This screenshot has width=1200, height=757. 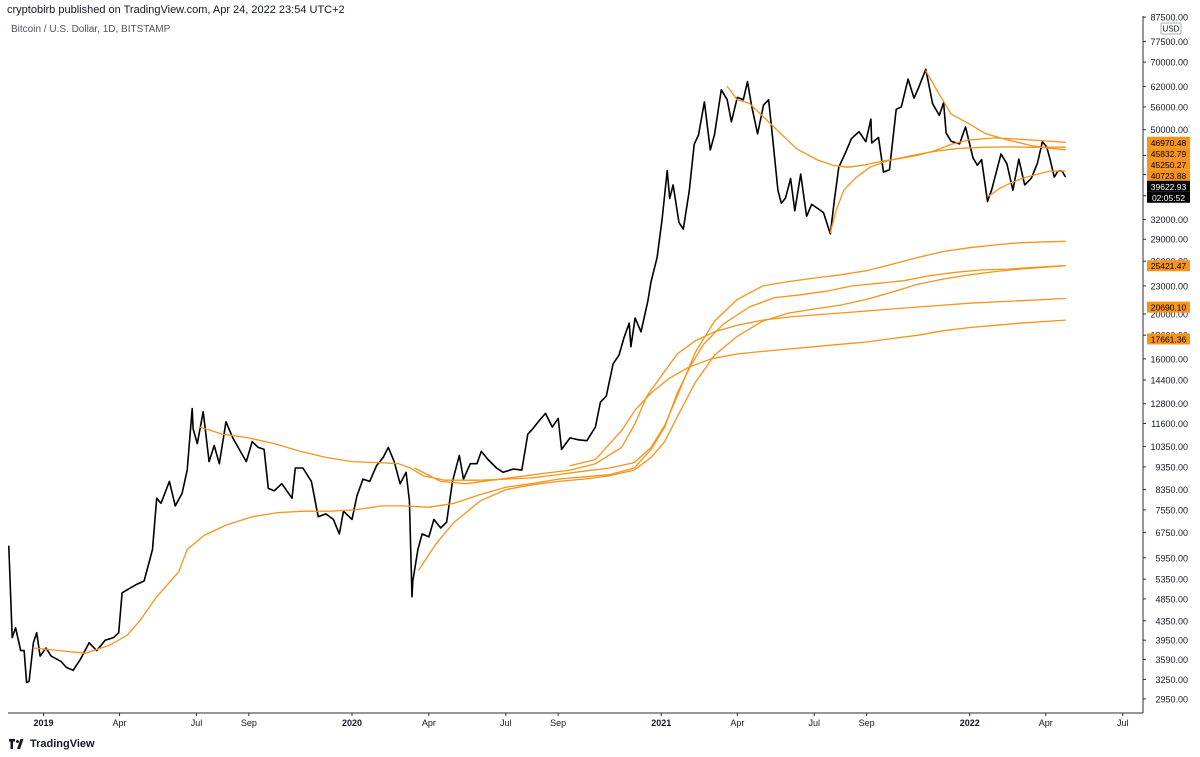 What do you see at coordinates (970, 723) in the screenshot?
I see `x-tick-label: 2022` at bounding box center [970, 723].